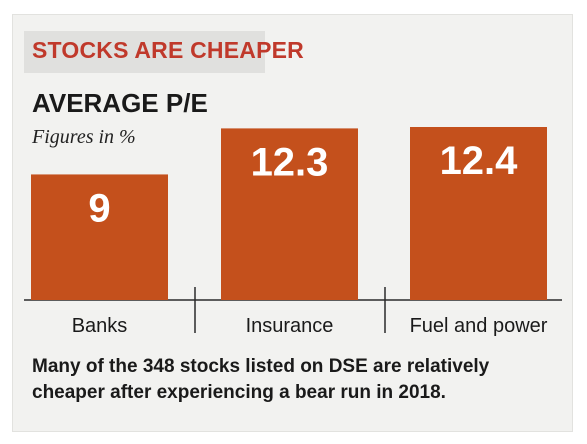  I want to click on chart-title: AVERAGE P/E, so click(120, 103).